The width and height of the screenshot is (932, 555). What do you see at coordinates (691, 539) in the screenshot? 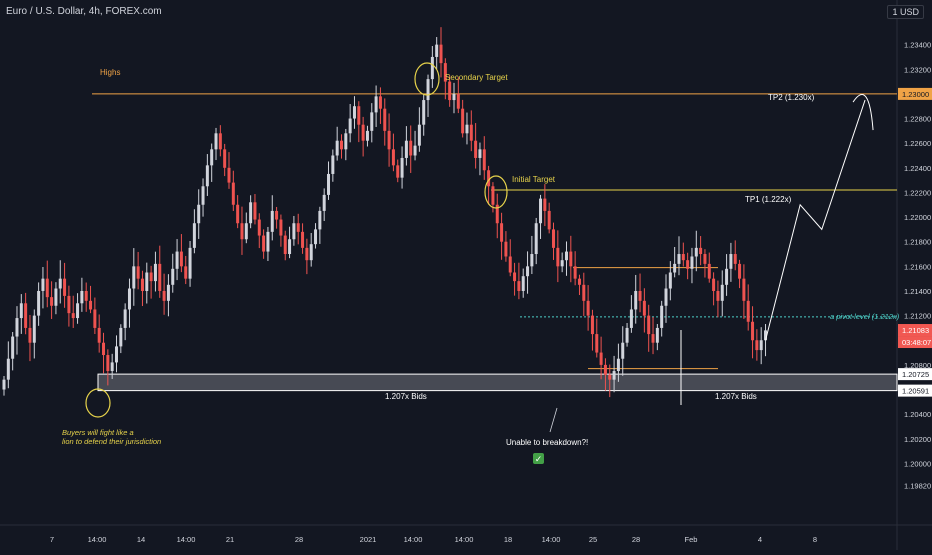
I see `x-tick-label: Feb` at bounding box center [691, 539].